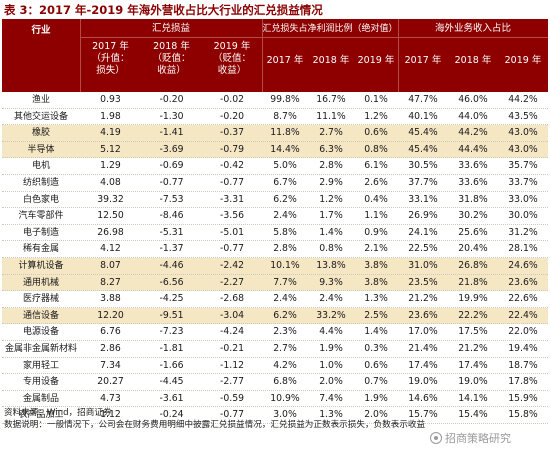 The image size is (550, 450). Describe the element at coordinates (376, 382) in the screenshot. I see `cell-r19: 0.7%` at that location.